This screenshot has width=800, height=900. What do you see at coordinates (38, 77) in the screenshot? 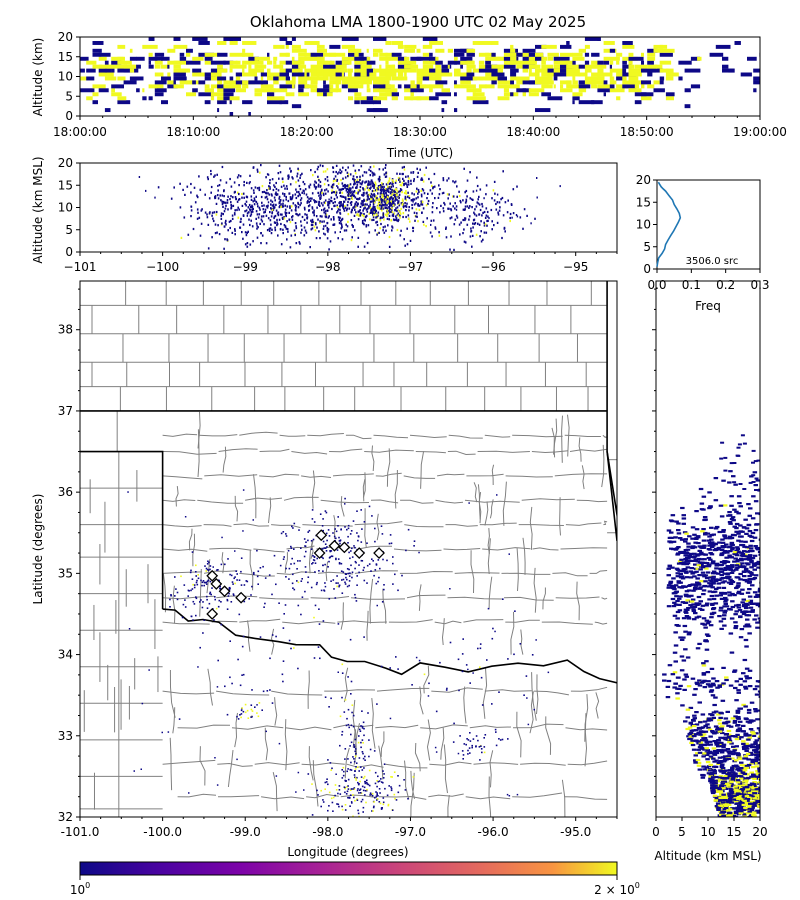
I see `time-height-ylabel: Altitude (km)` at bounding box center [38, 77].